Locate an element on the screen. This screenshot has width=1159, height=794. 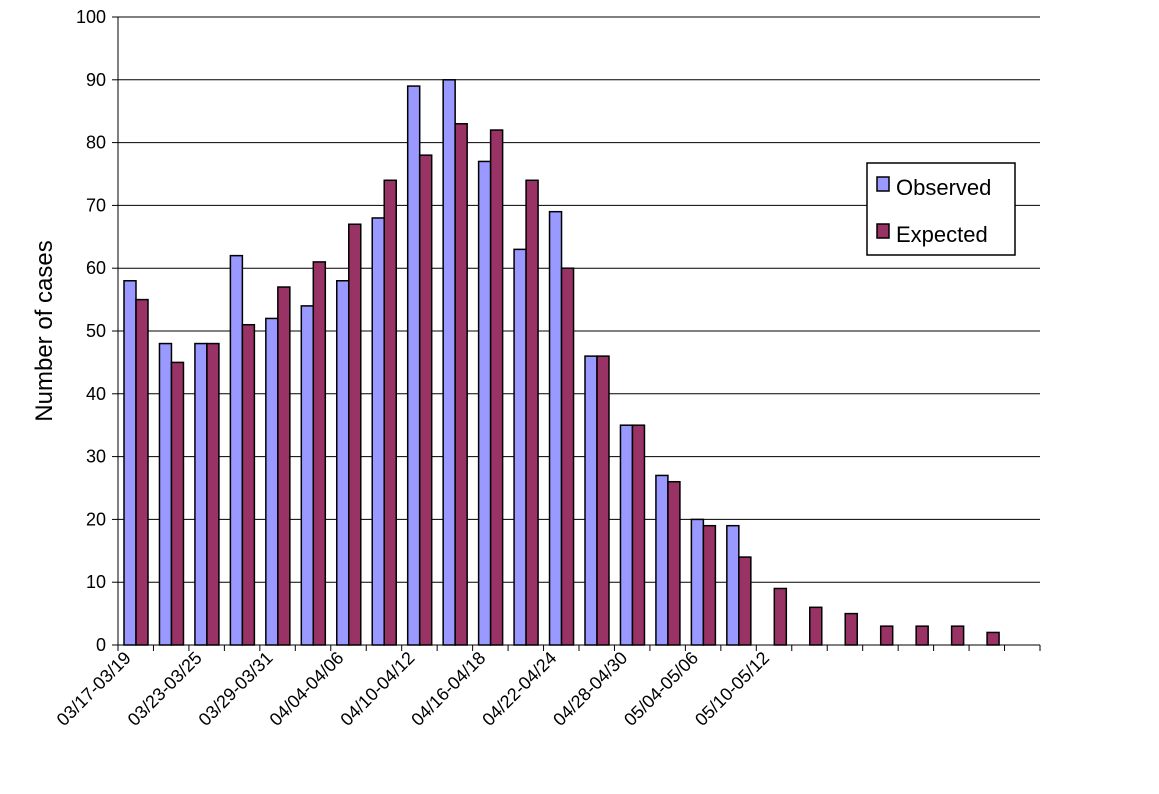
x-tick-label: 03/29-03/31 is located at coordinates (236, 689).